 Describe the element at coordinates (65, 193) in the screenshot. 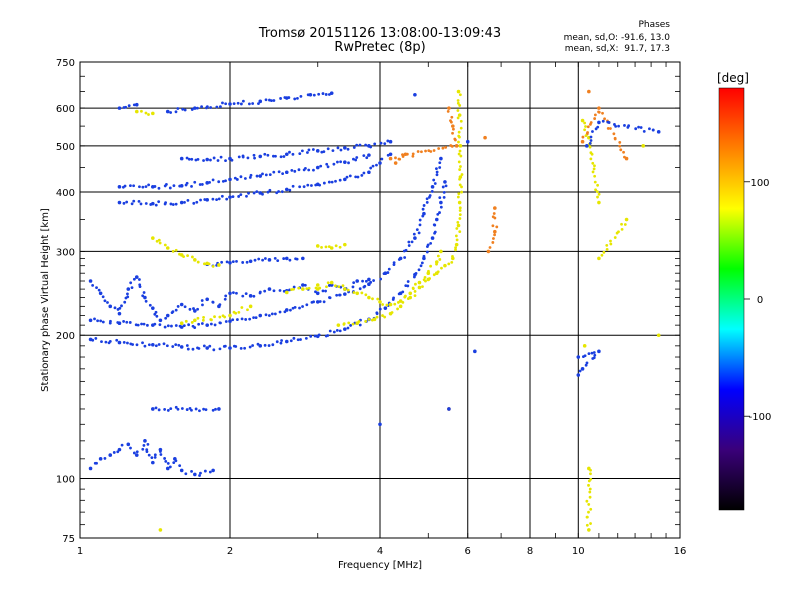

I see `y-tick-label: 400` at that location.